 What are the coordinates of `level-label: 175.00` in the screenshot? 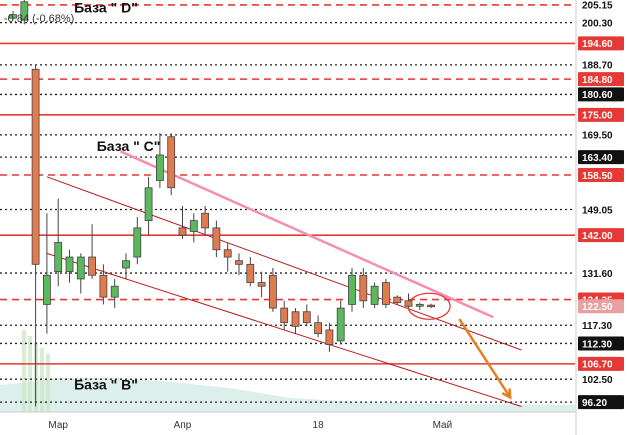 It's located at (597, 116).